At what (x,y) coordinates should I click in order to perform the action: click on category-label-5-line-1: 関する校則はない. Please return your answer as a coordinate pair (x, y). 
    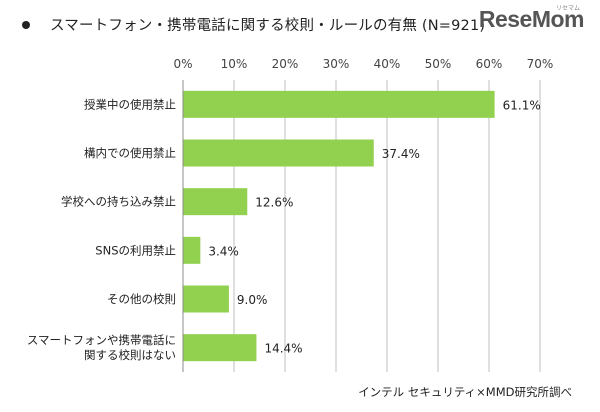
    Looking at the image, I should click on (130, 355).